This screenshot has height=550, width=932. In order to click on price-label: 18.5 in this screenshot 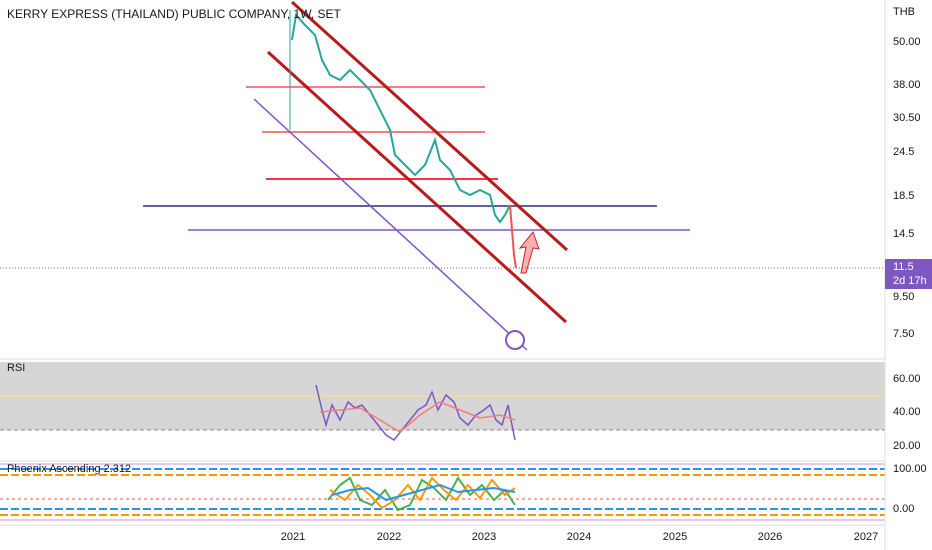, I will do `click(903, 196)`.